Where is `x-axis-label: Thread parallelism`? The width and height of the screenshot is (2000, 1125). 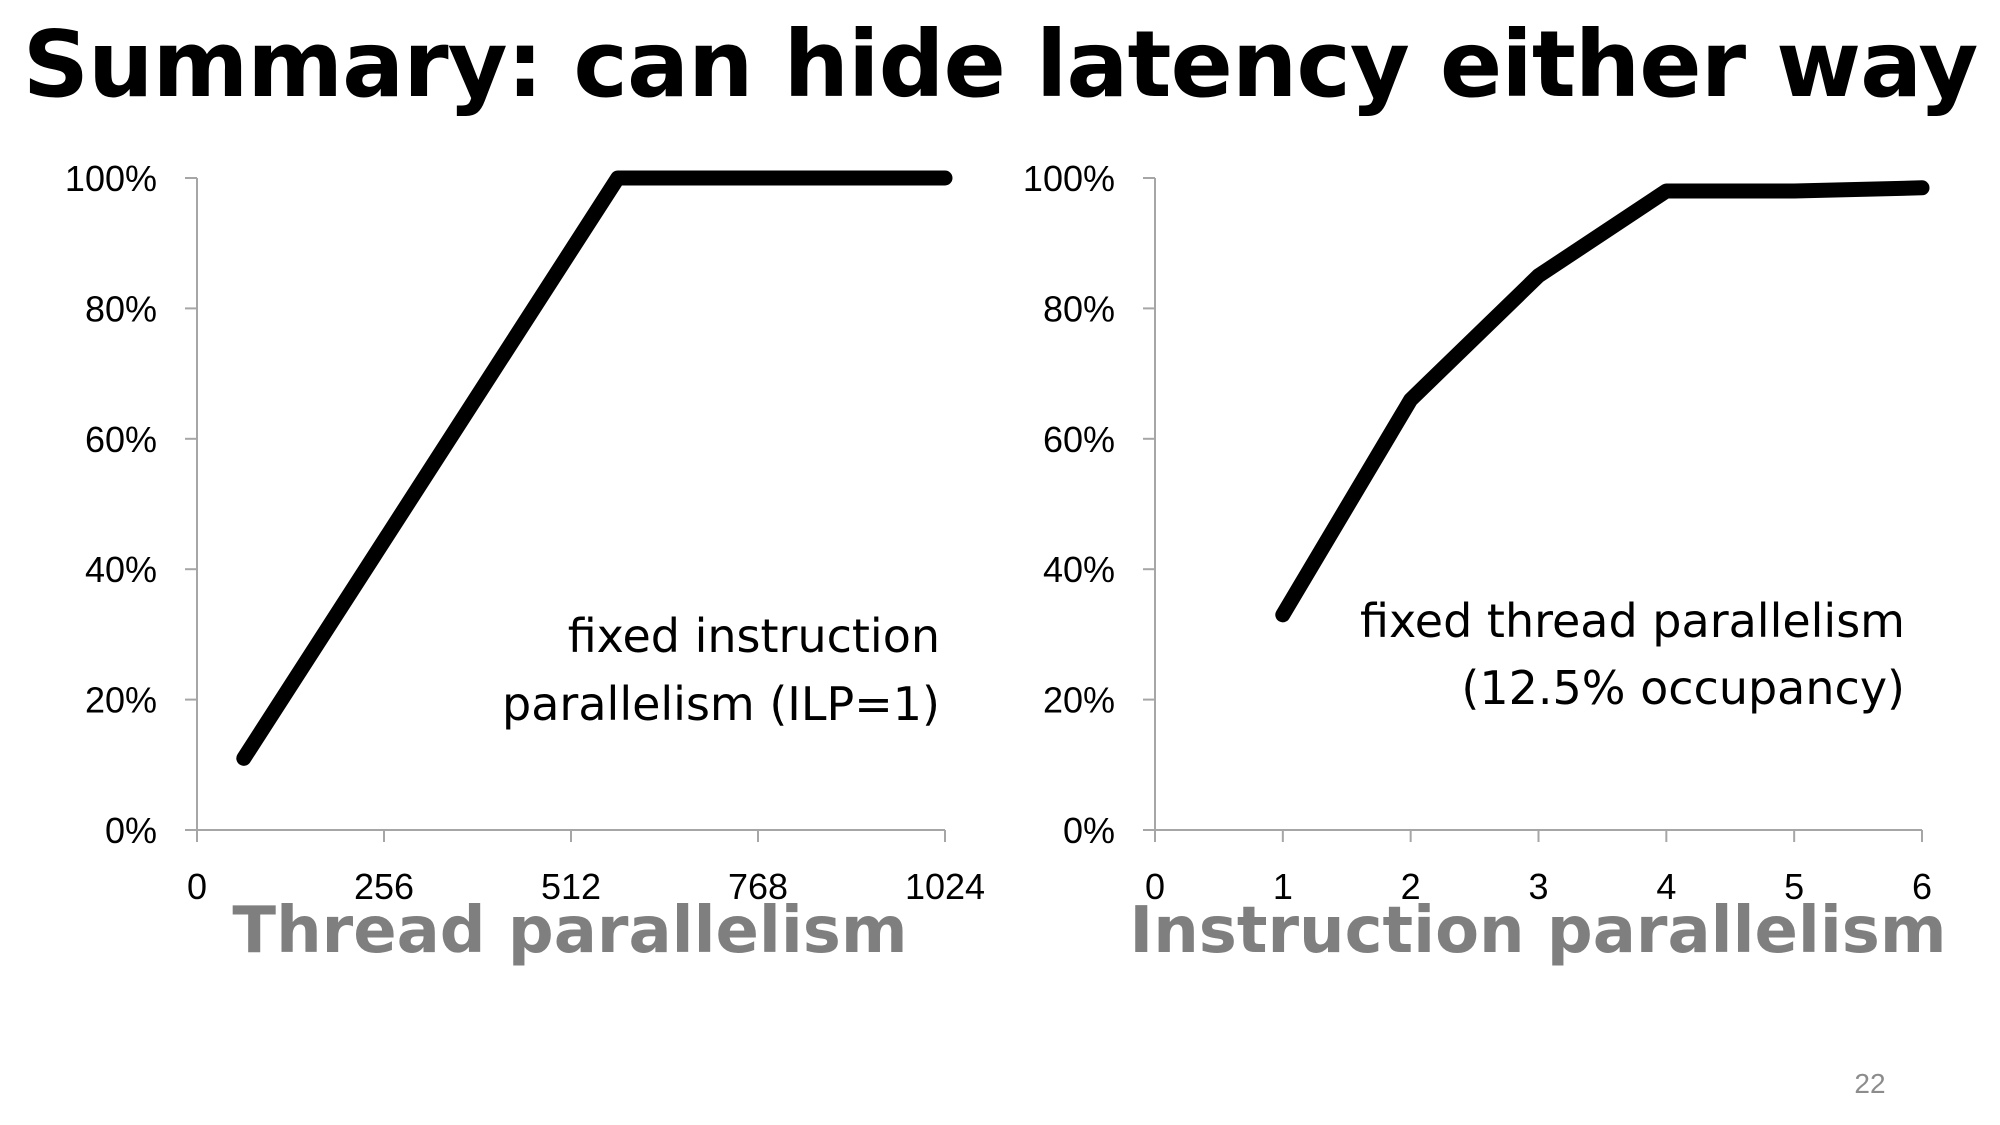 x-axis-label: Thread parallelism is located at coordinates (569, 931).